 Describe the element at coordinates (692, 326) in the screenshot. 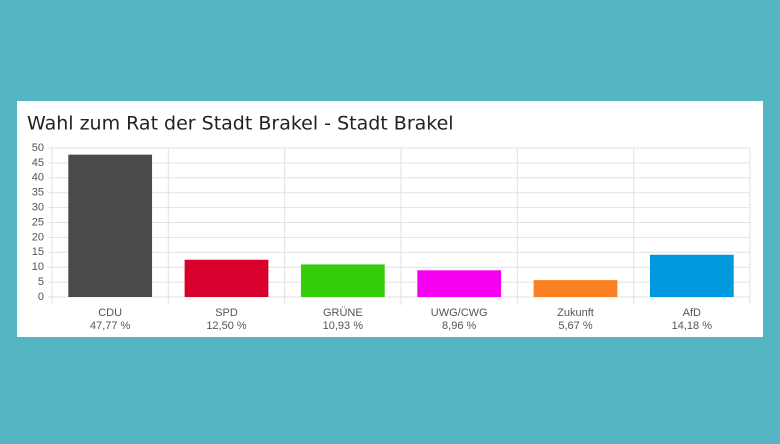

I see `value-label: 14,18 %` at that location.